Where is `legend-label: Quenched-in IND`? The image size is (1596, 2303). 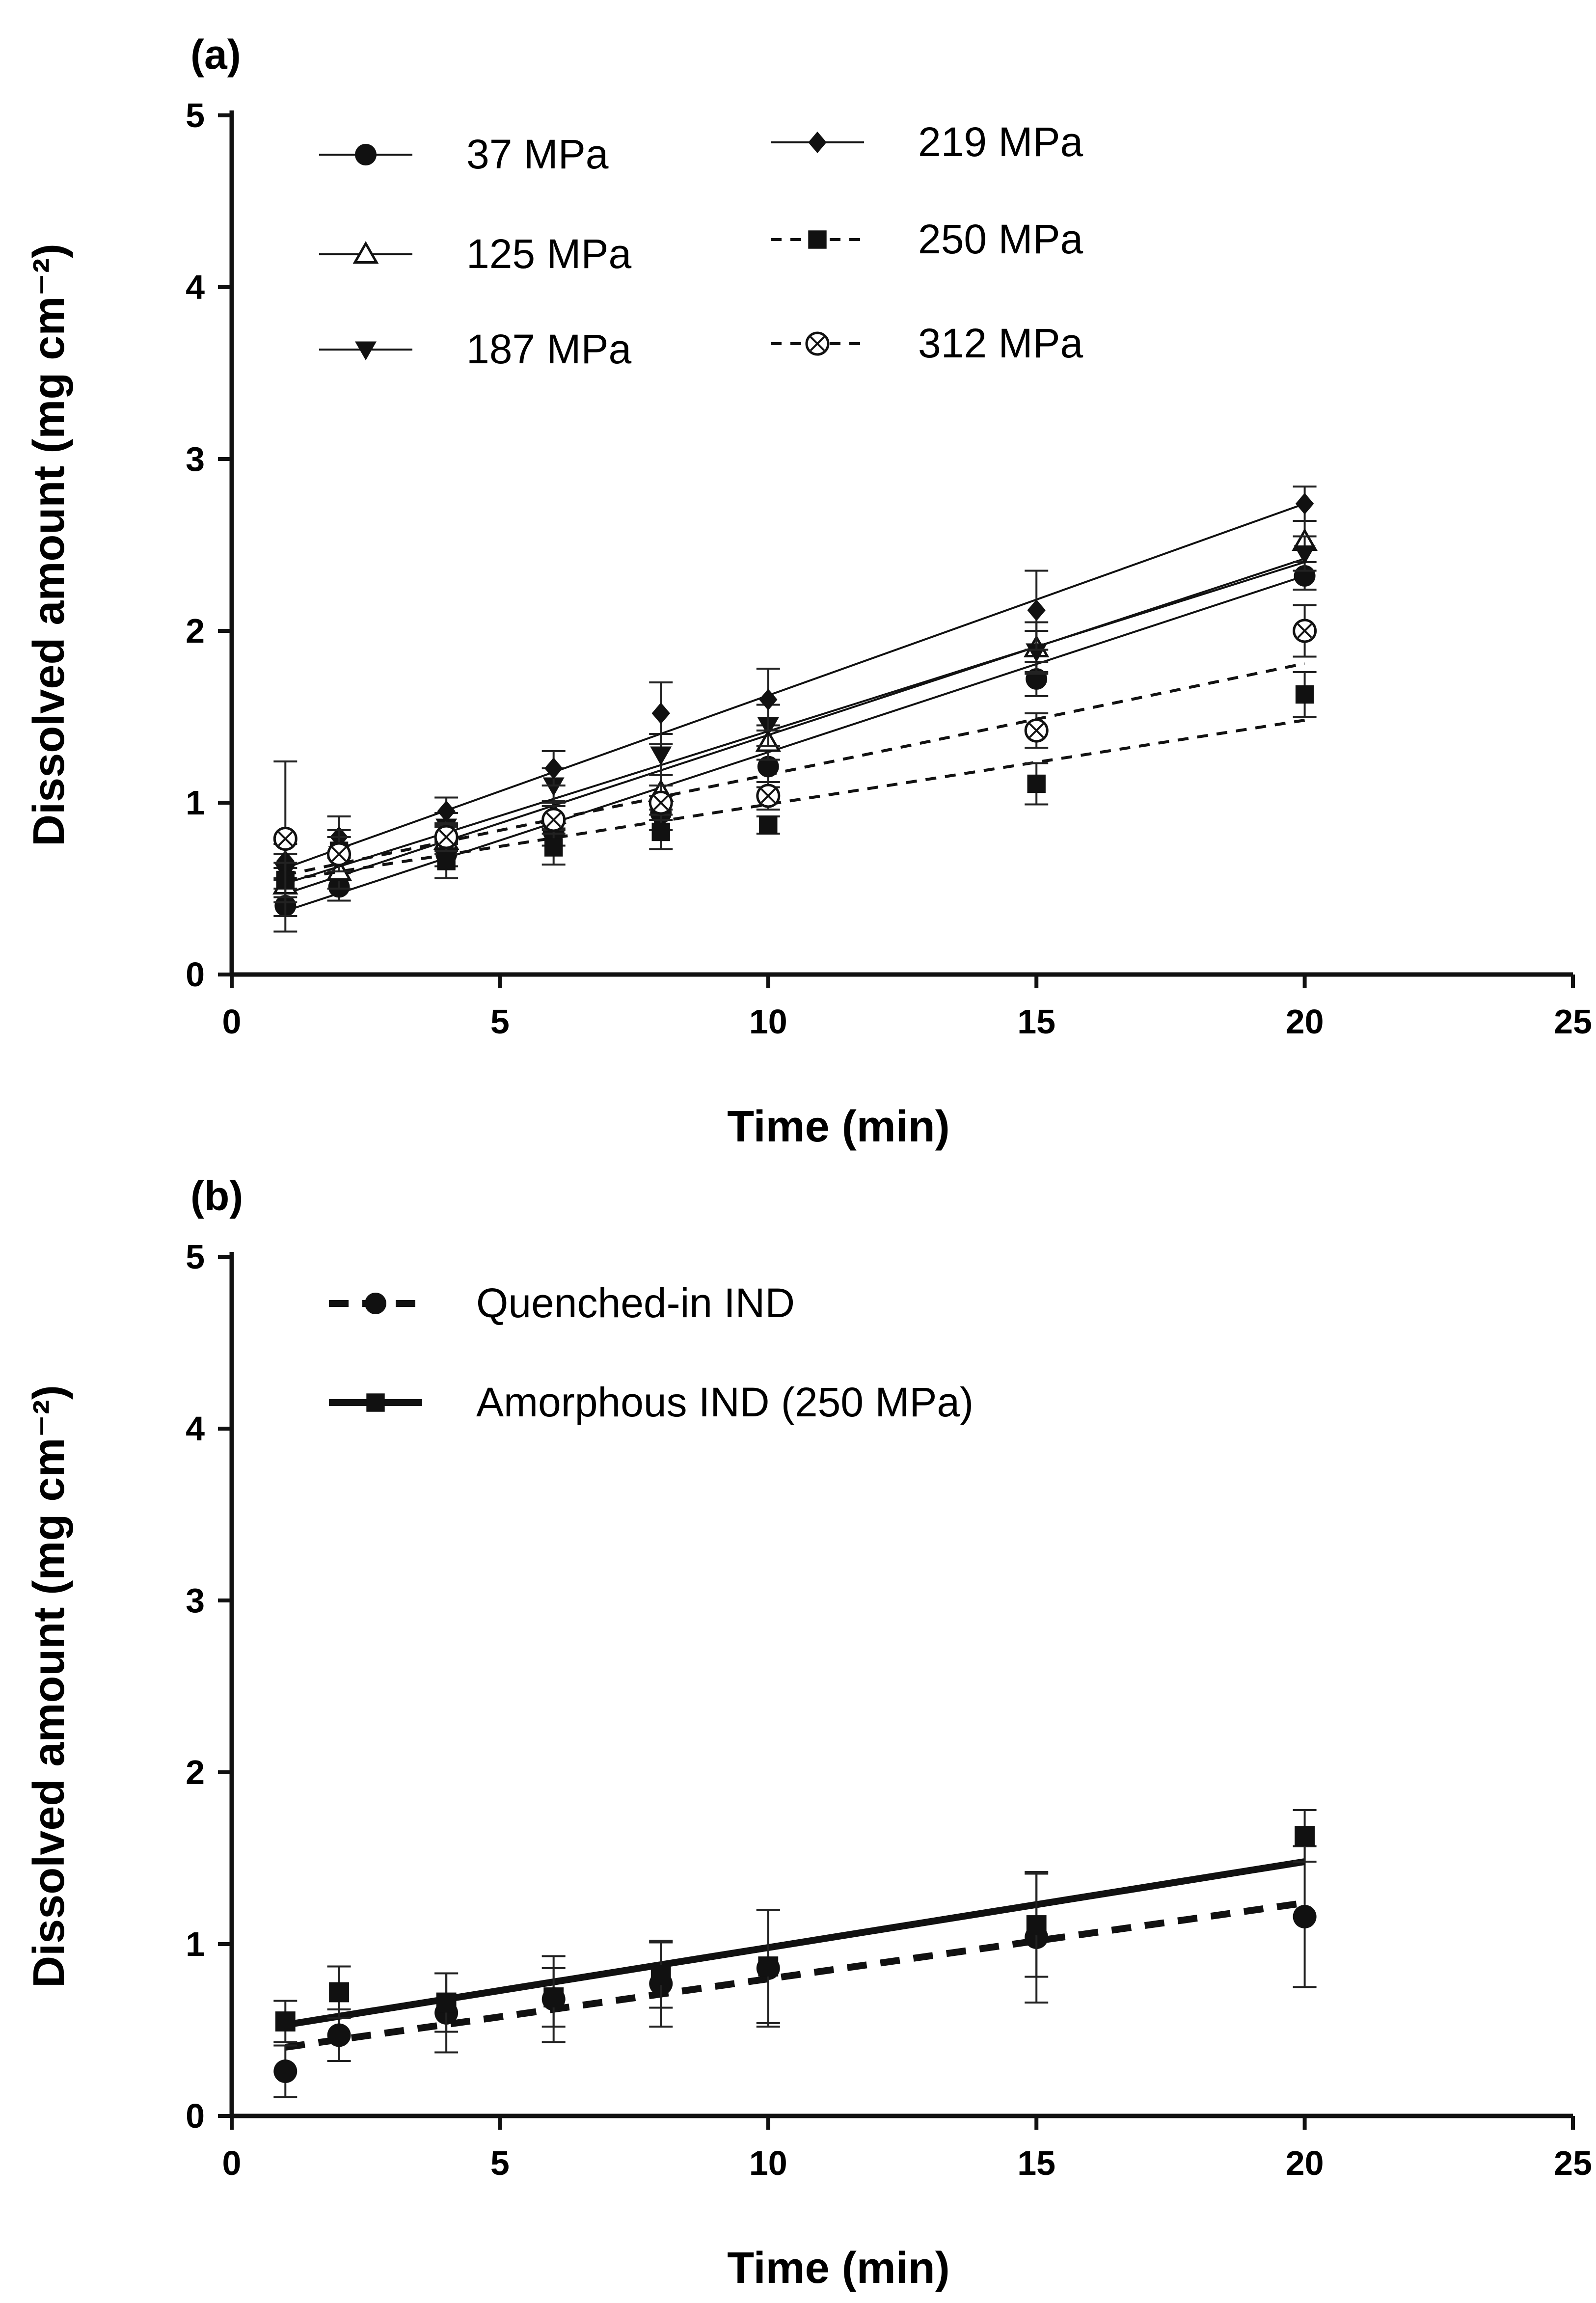
legend-label: Quenched-in IND is located at coordinates (635, 1303).